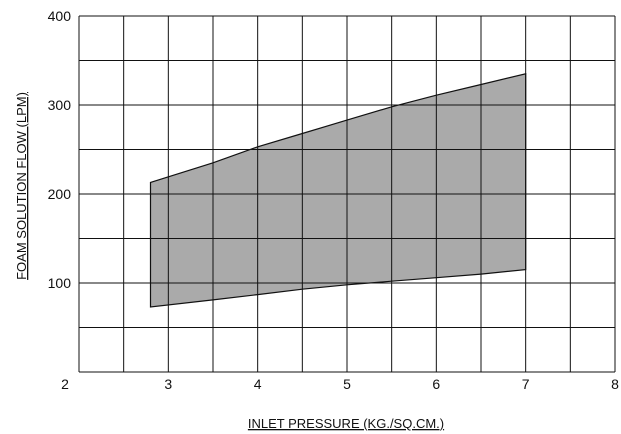  Describe the element at coordinates (436, 384) in the screenshot. I see `x-tick-label: 6` at that location.